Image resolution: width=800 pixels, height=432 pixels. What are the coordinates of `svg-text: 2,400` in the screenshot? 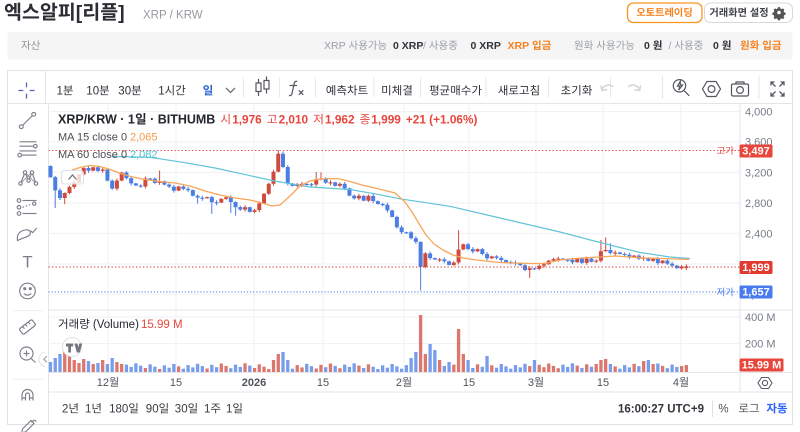 It's located at (759, 234).